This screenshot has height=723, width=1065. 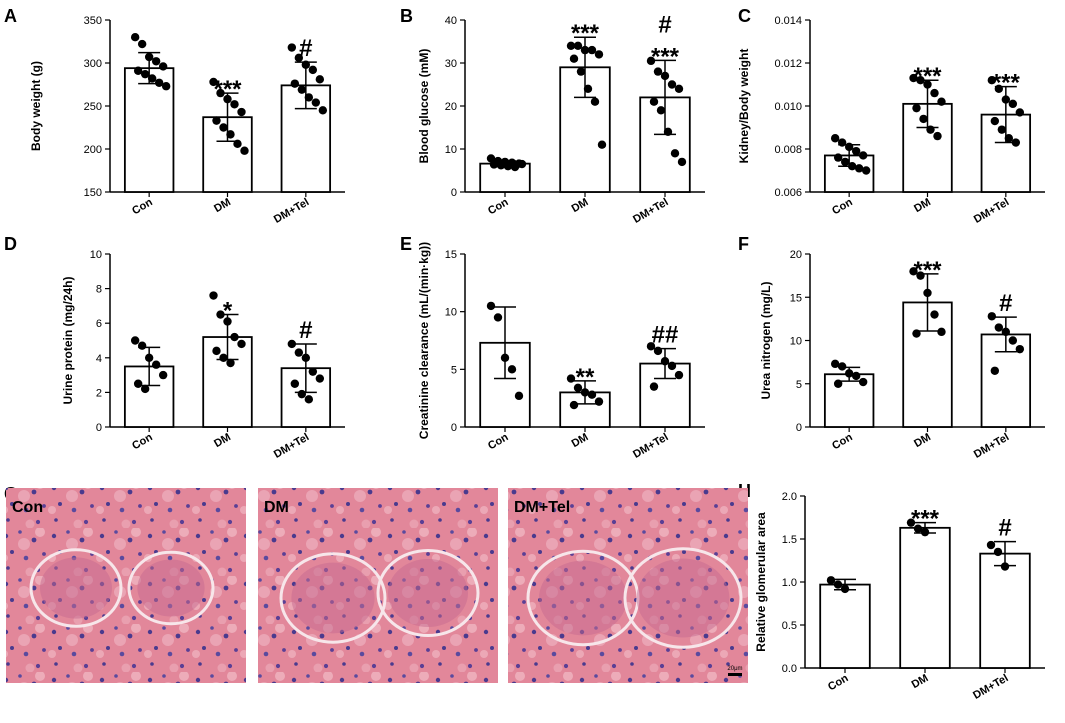 I want to click on y-axis-title: Creatinine clearance (mL/(min·kg)), so click(x=424, y=340).